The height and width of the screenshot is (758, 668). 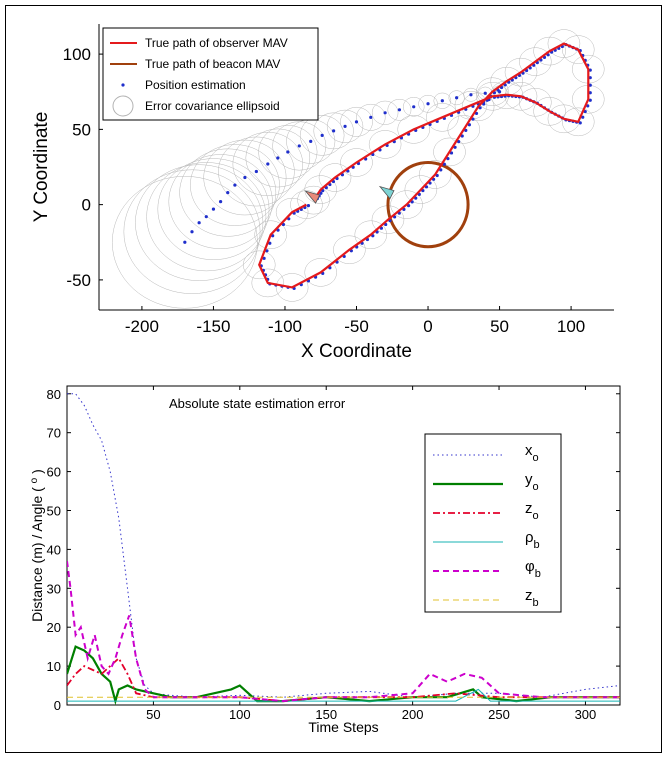 I want to click on y-tick-label: 70, so click(x=54, y=433).